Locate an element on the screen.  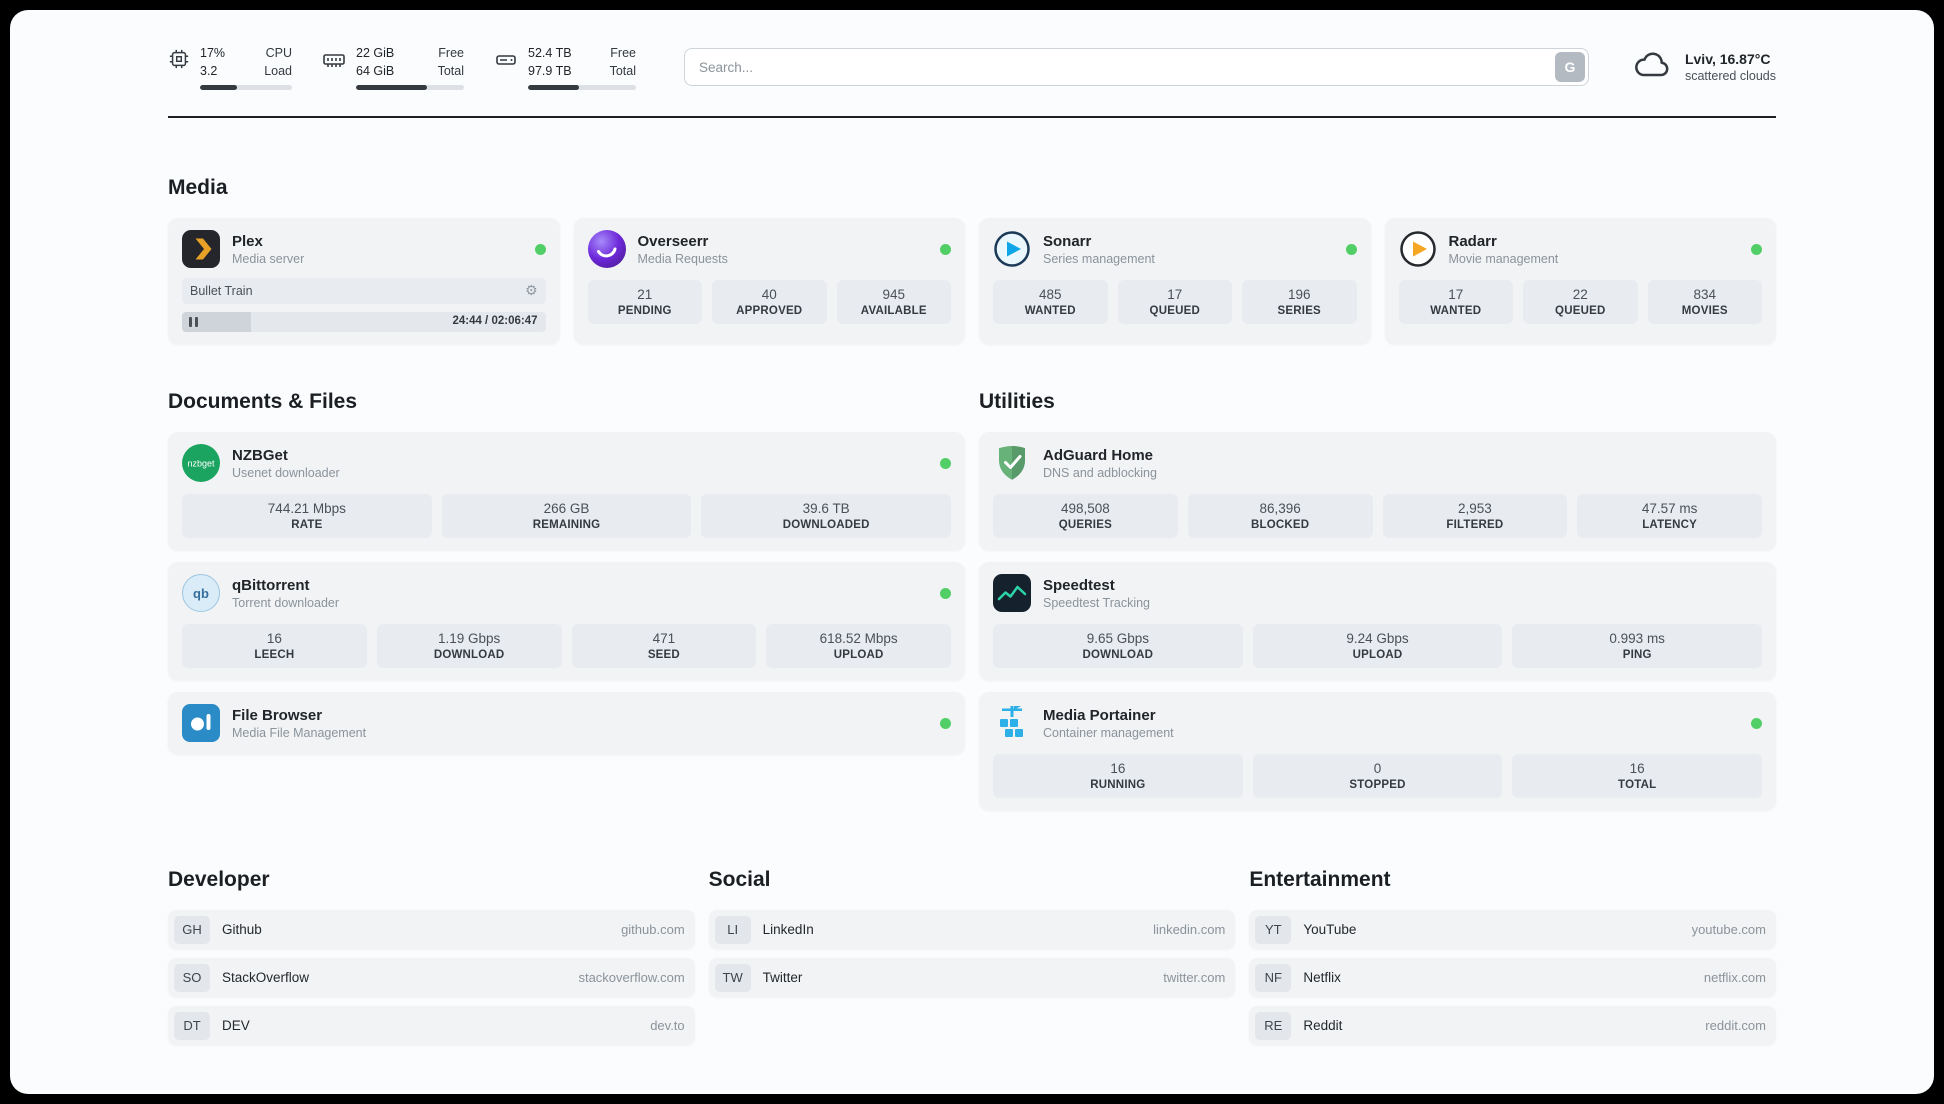
system-monitors: 17% CPU 3.2 Load 22 GiB Free 64 GiB Total is located at coordinates (402, 67).